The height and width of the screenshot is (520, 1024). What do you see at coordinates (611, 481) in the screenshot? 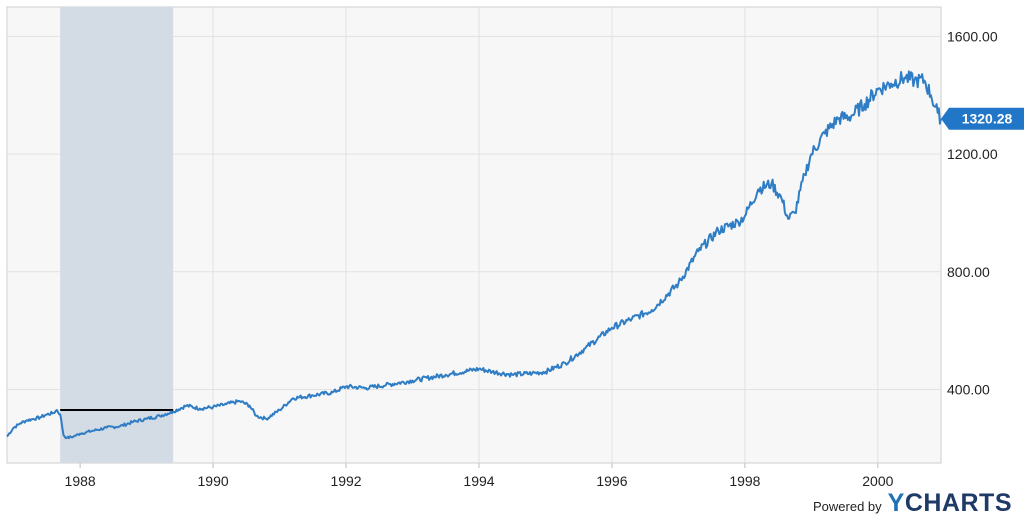
I see `x-tick-label: 1996` at bounding box center [611, 481].